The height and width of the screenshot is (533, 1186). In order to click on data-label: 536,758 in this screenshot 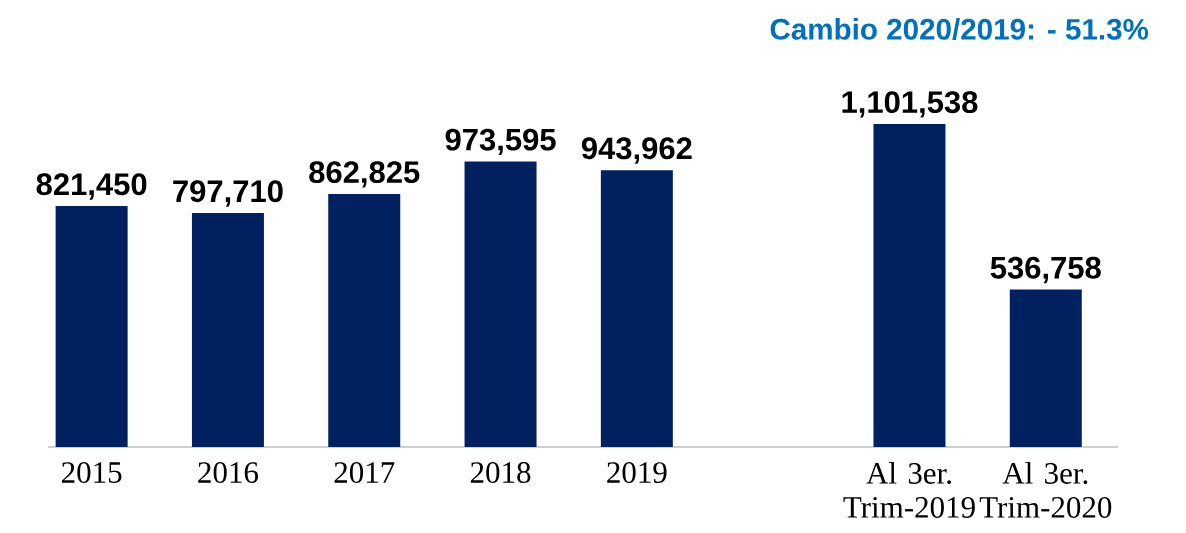, I will do `click(1045, 270)`.